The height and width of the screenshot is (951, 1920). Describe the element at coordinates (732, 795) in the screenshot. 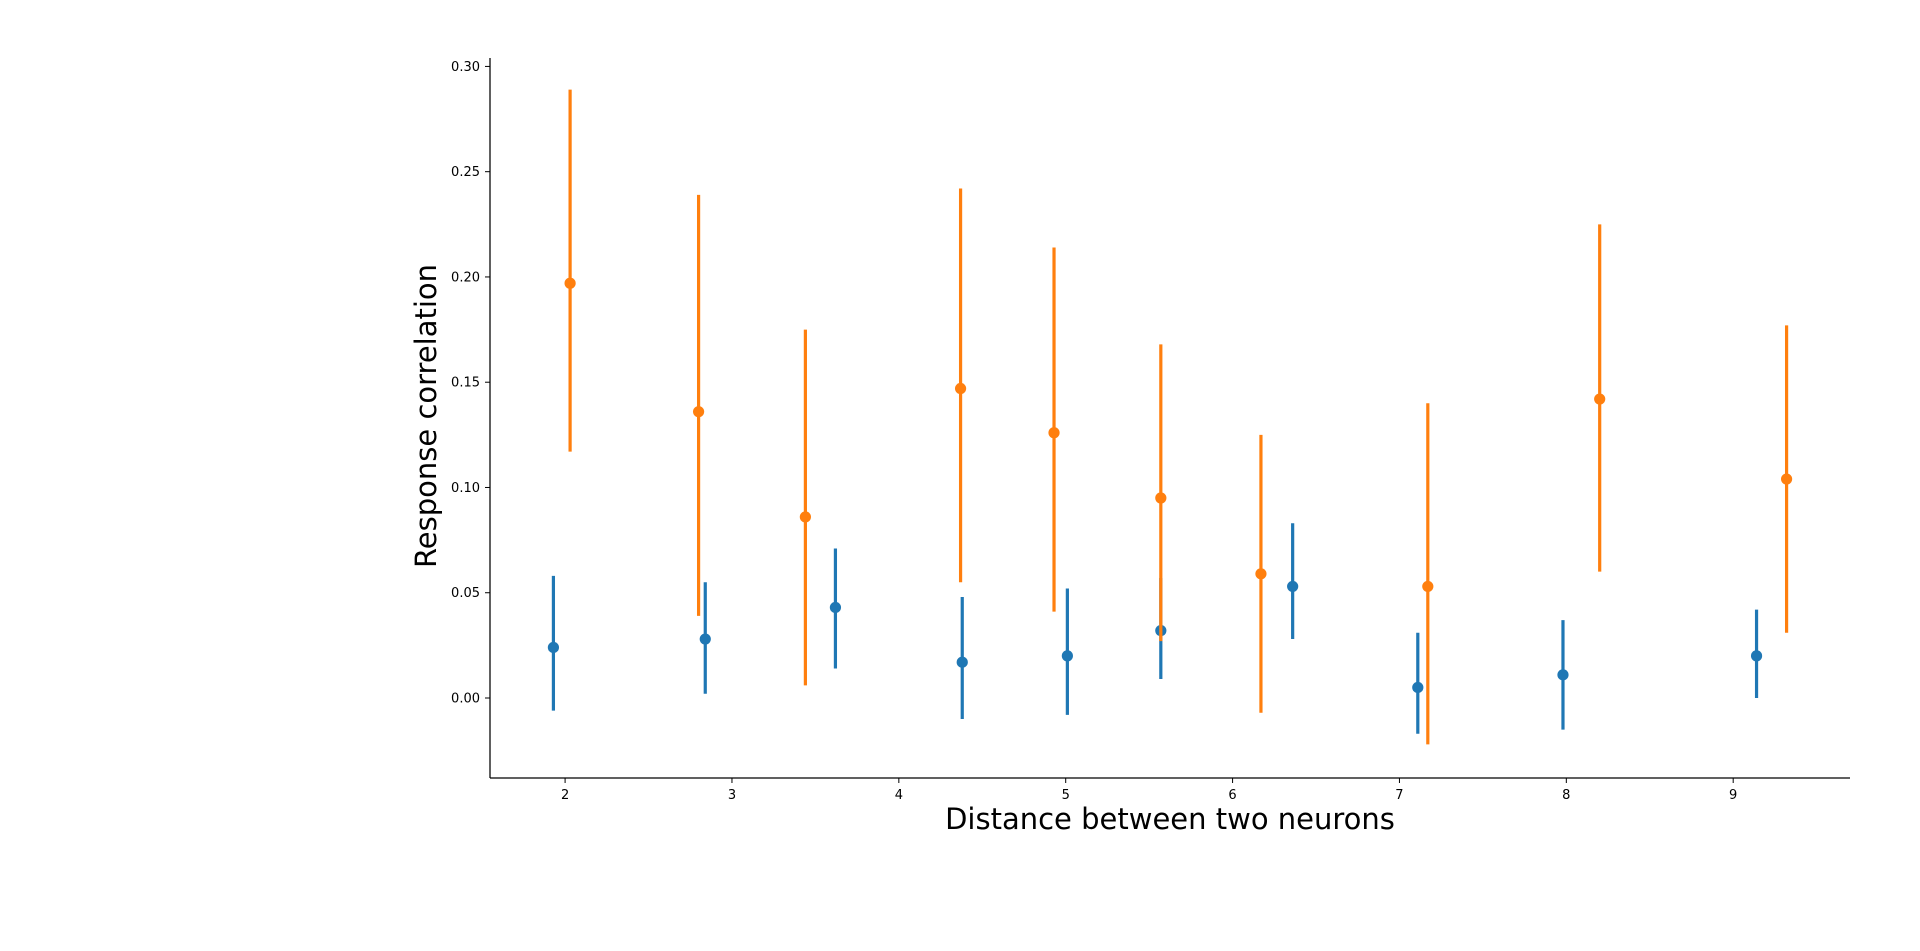

I see `x-tick-label: 3` at that location.